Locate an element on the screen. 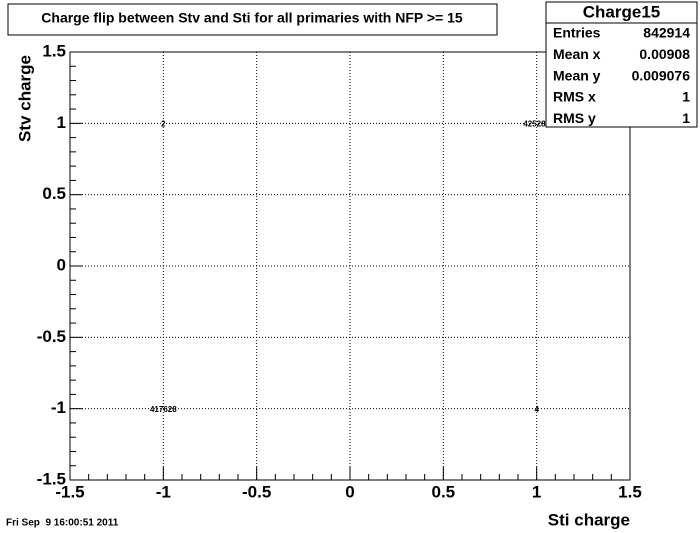 The width and height of the screenshot is (700, 533). stats-name: Charge15 is located at coordinates (621, 11).